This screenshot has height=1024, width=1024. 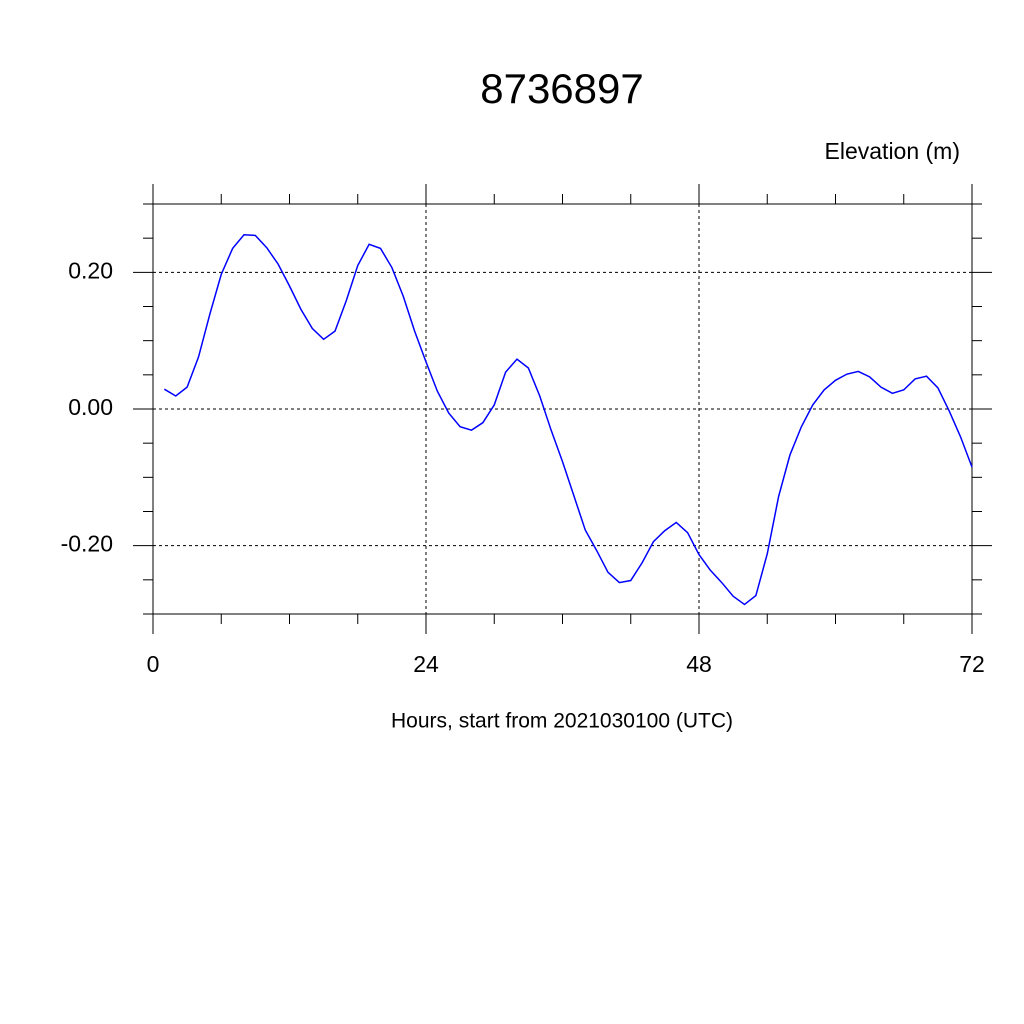 I want to click on y-tick-label: -0.20, so click(x=87, y=544).